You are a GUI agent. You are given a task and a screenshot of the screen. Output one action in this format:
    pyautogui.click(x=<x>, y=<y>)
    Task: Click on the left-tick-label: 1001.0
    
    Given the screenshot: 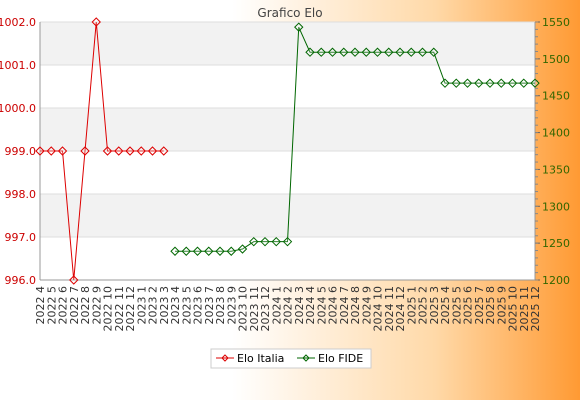 What is the action you would take?
    pyautogui.click(x=18, y=65)
    